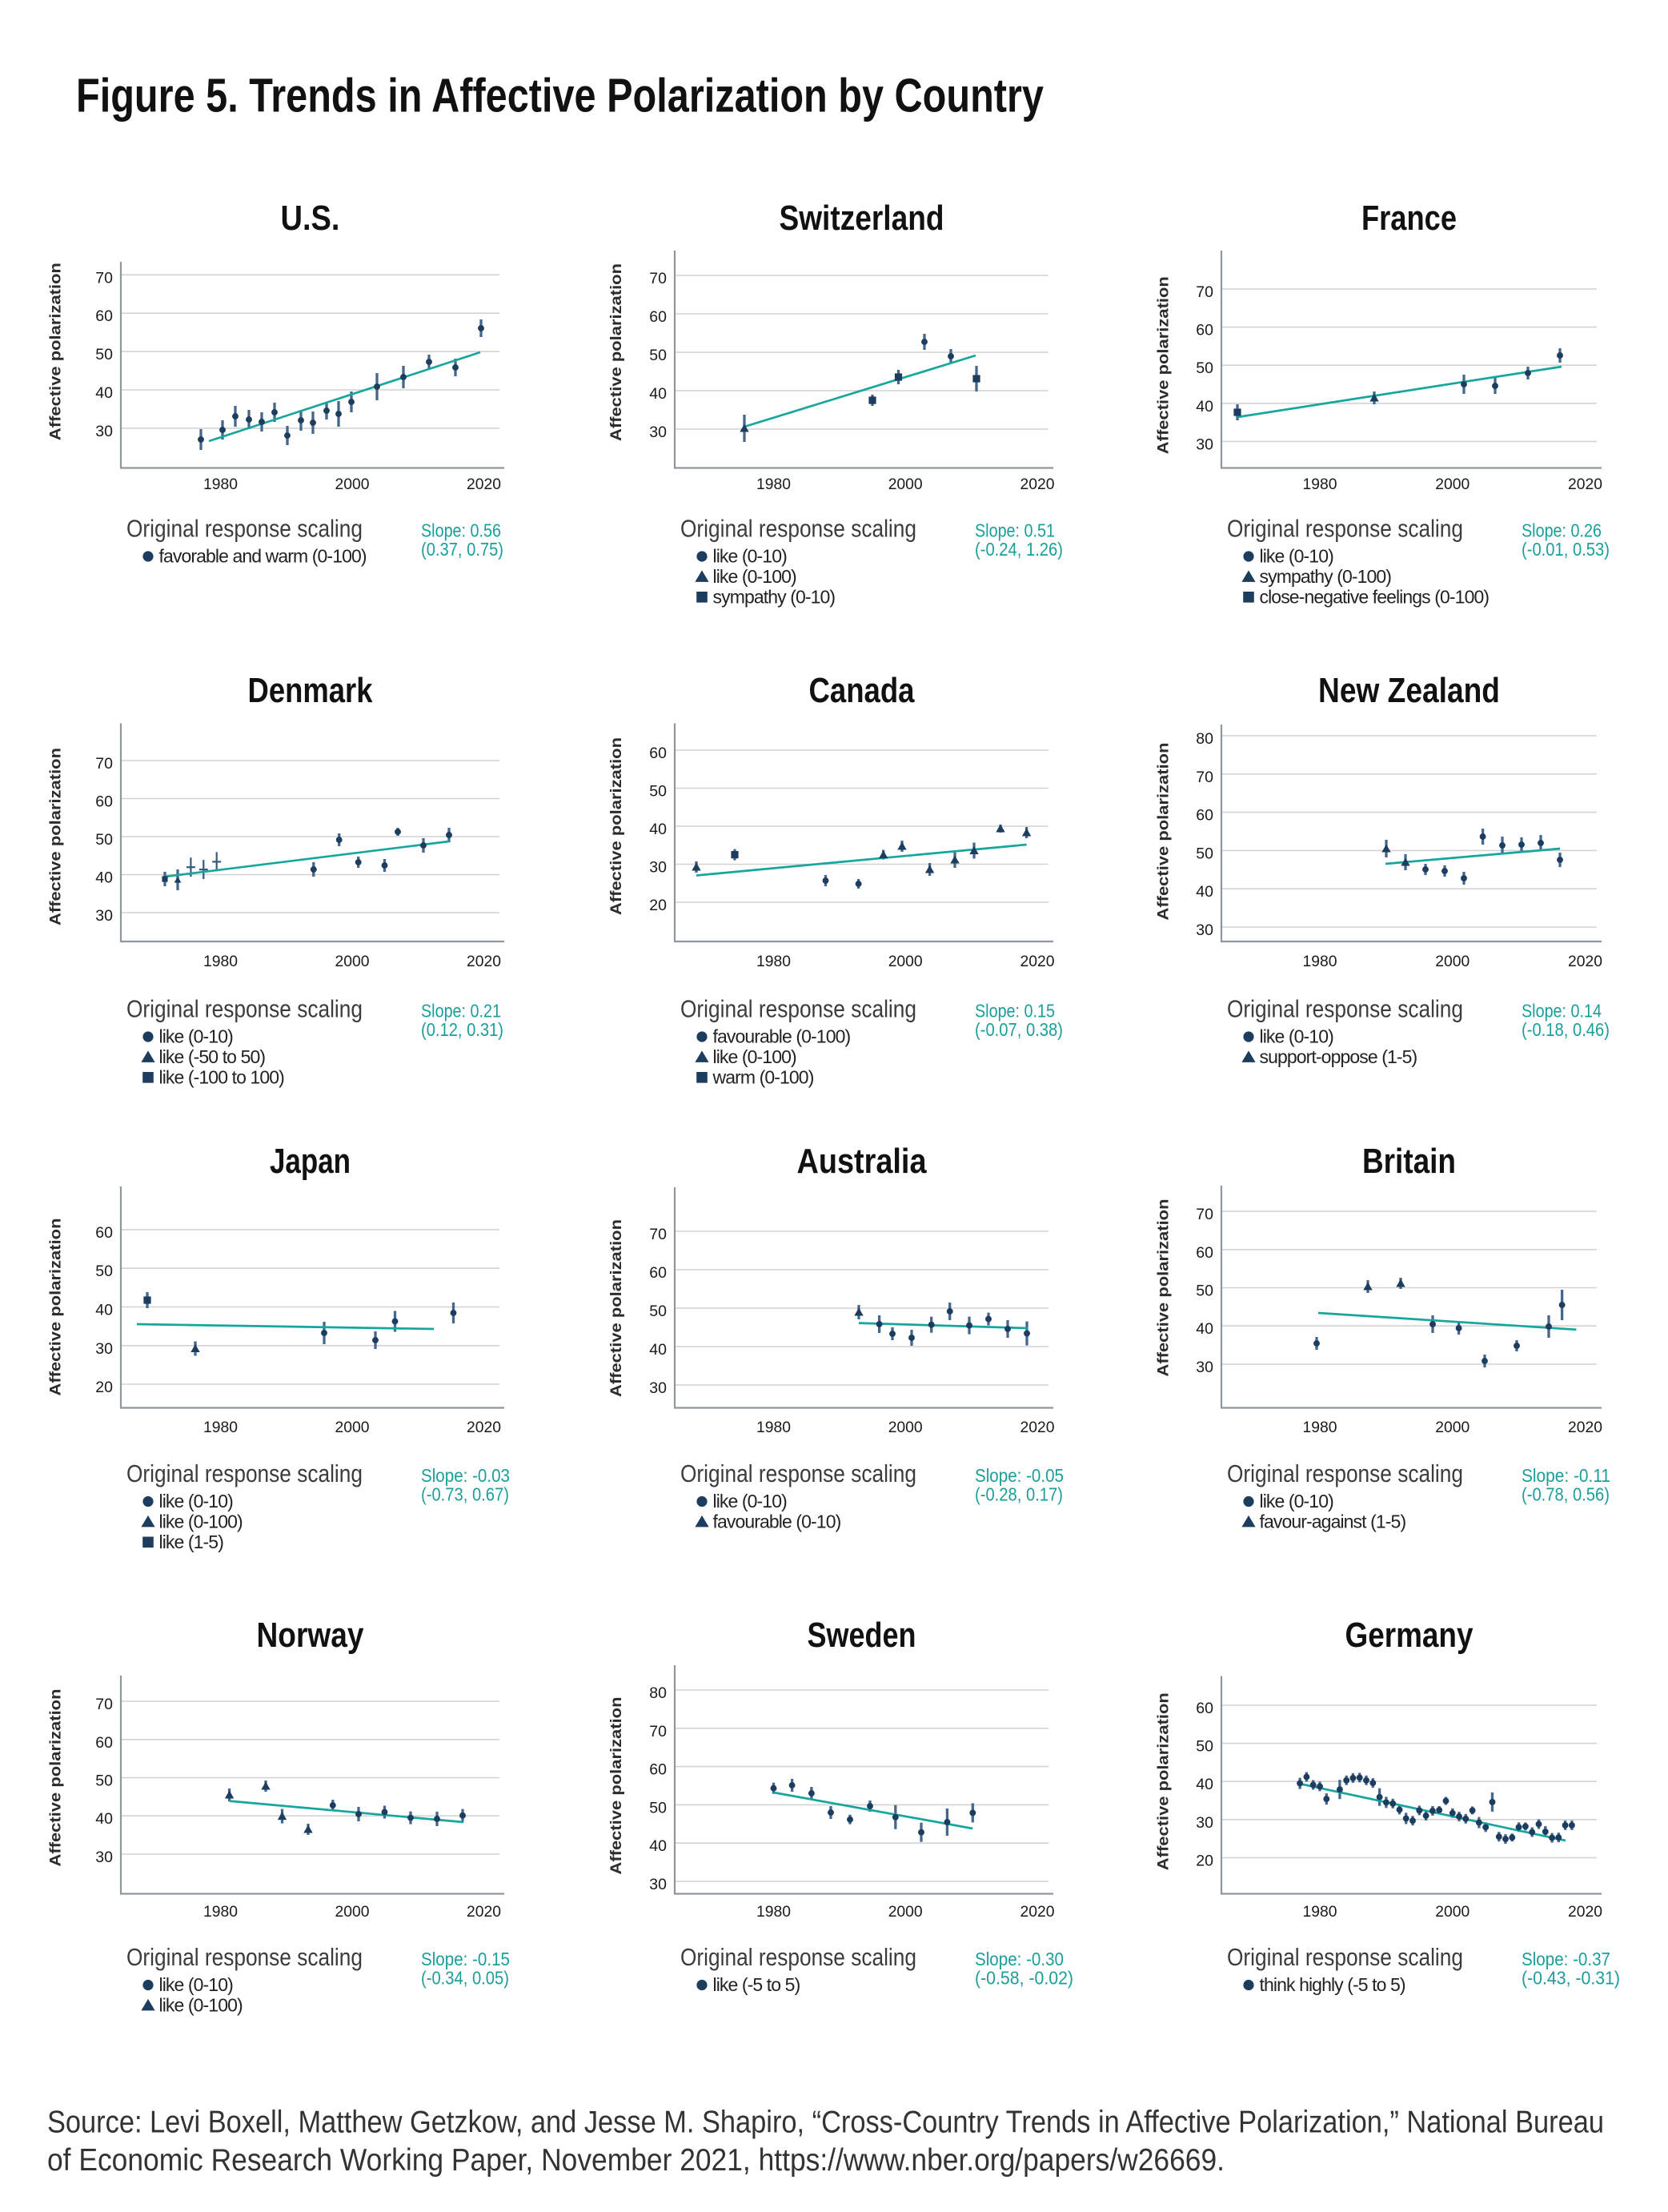  What do you see at coordinates (461, 1012) in the screenshot?
I see `svg-text: Slope: 0.21` at bounding box center [461, 1012].